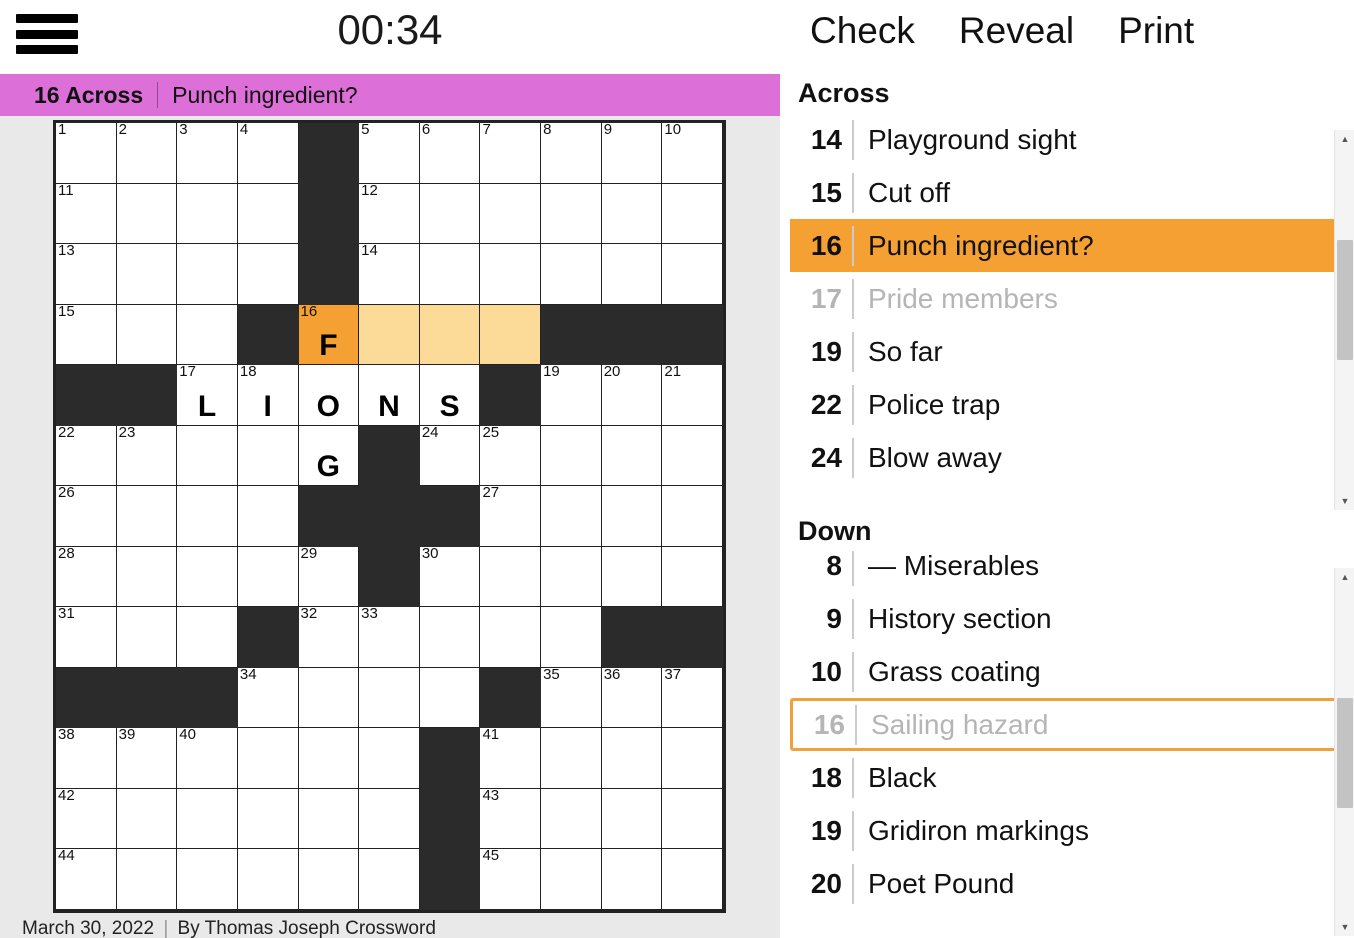 Image resolution: width=1354 pixels, height=938 pixels. What do you see at coordinates (1344, 501) in the screenshot?
I see `scroll-down-icon: ▼` at bounding box center [1344, 501].